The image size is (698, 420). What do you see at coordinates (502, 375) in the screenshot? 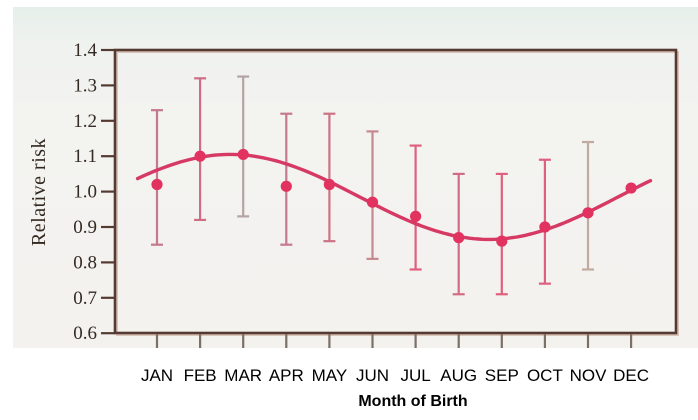
I see `x-tick-label-sep: SEP` at bounding box center [502, 375].